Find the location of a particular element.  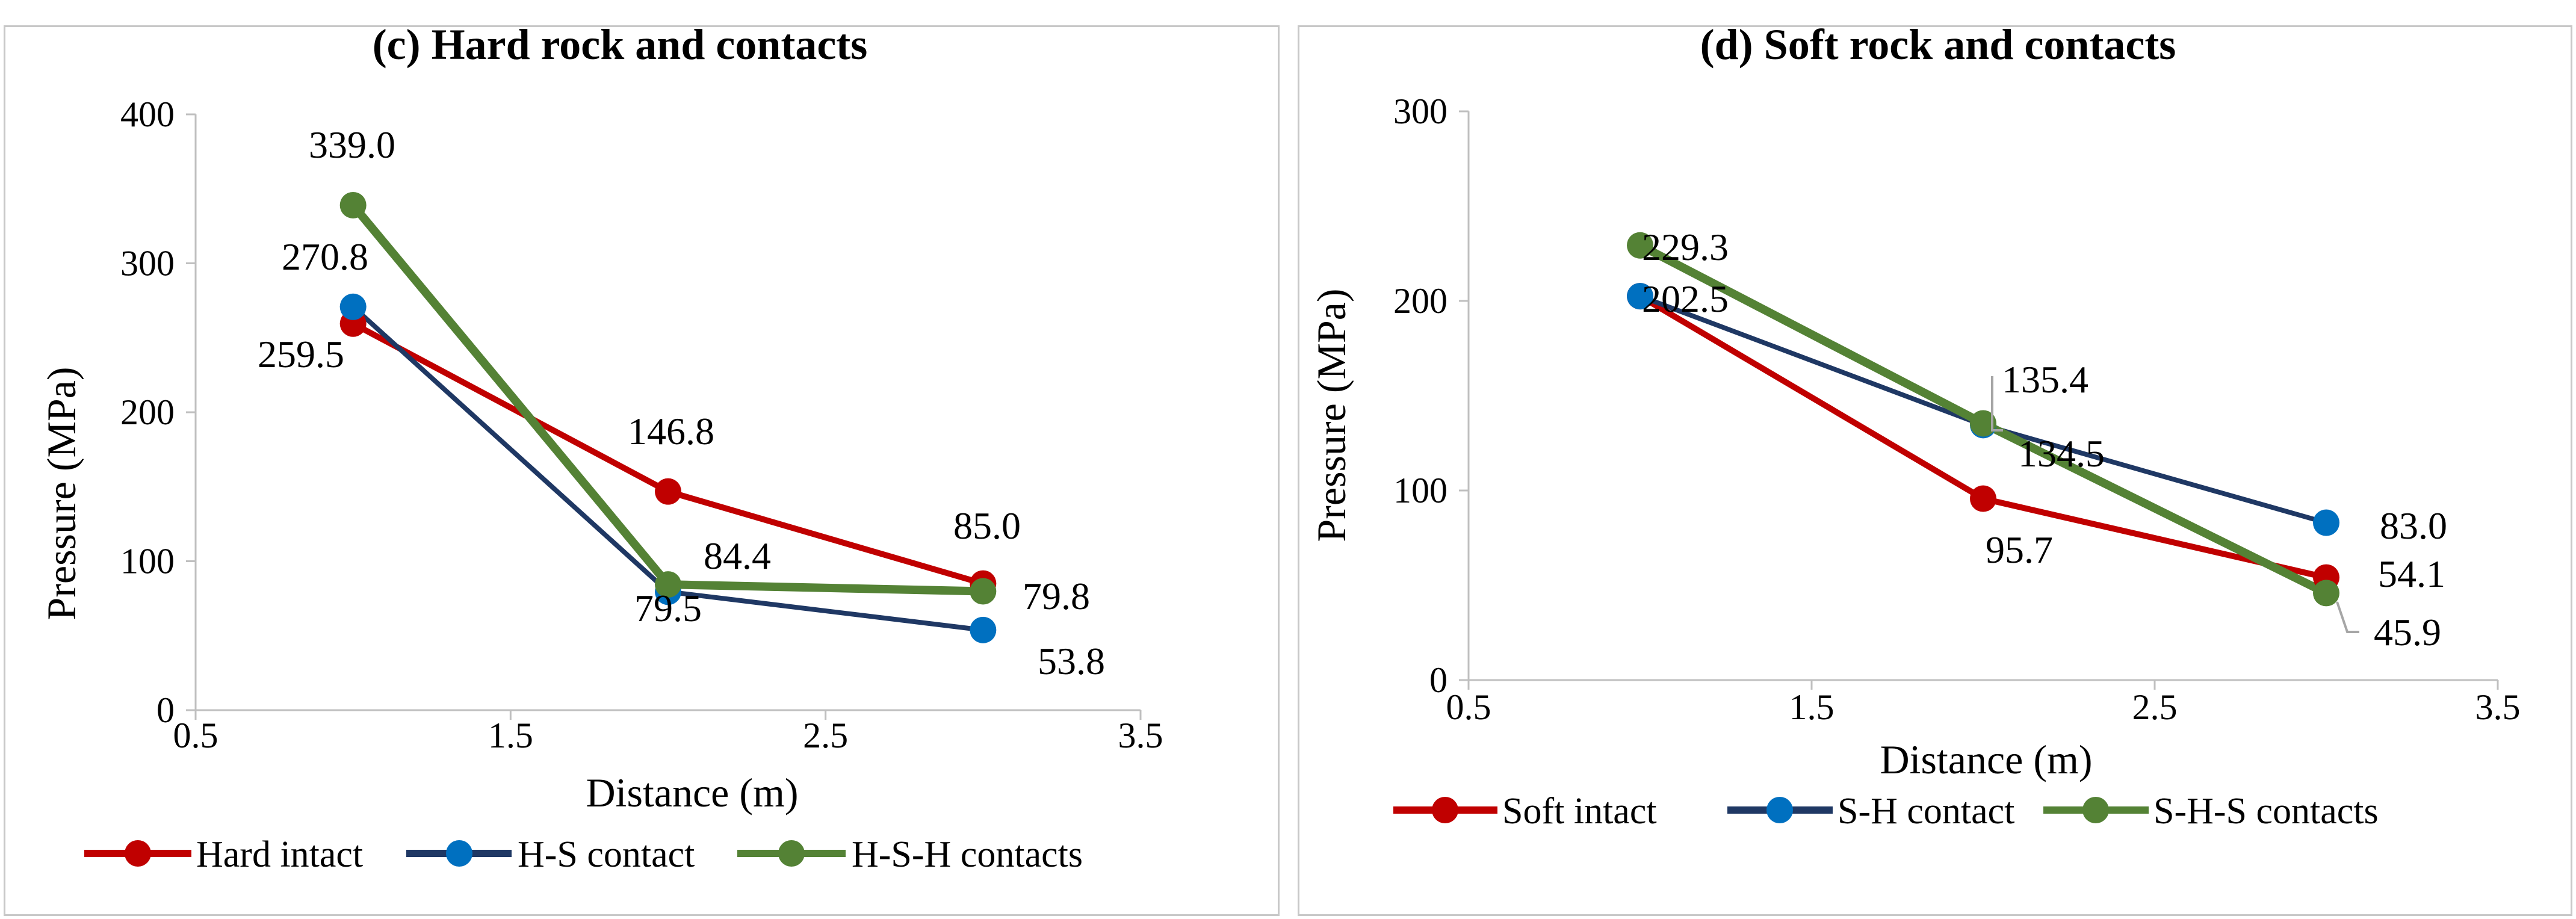

legend-label-sh-contact: S-H contact is located at coordinates (1926, 811).